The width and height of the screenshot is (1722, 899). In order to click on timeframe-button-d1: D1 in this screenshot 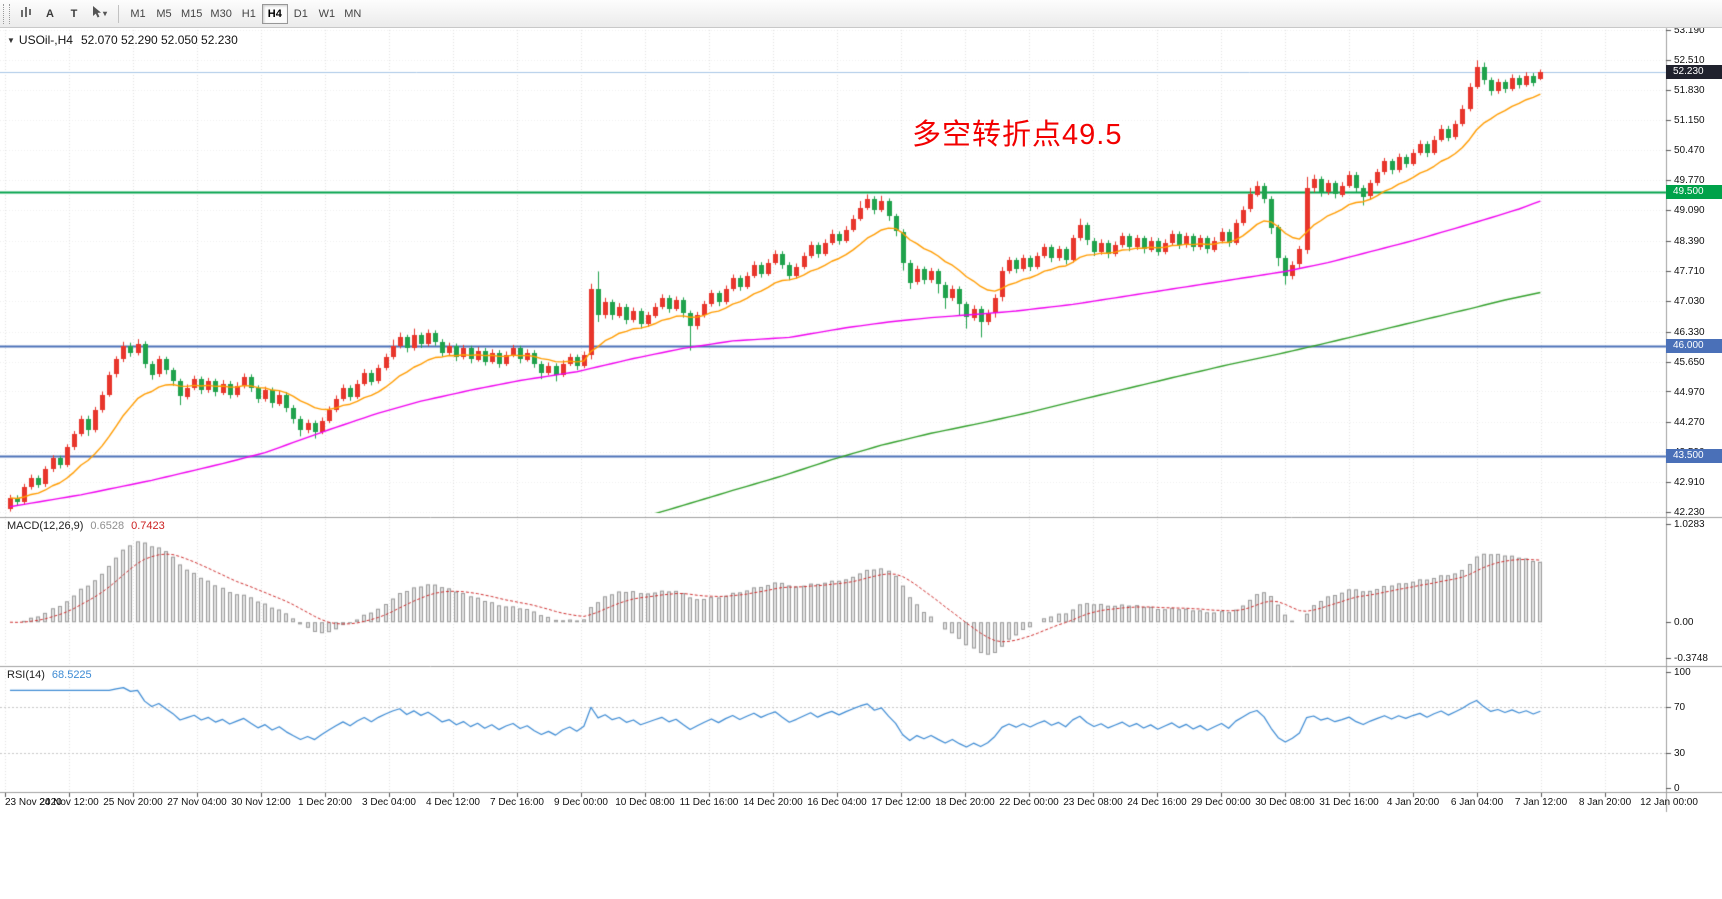, I will do `click(301, 14)`.